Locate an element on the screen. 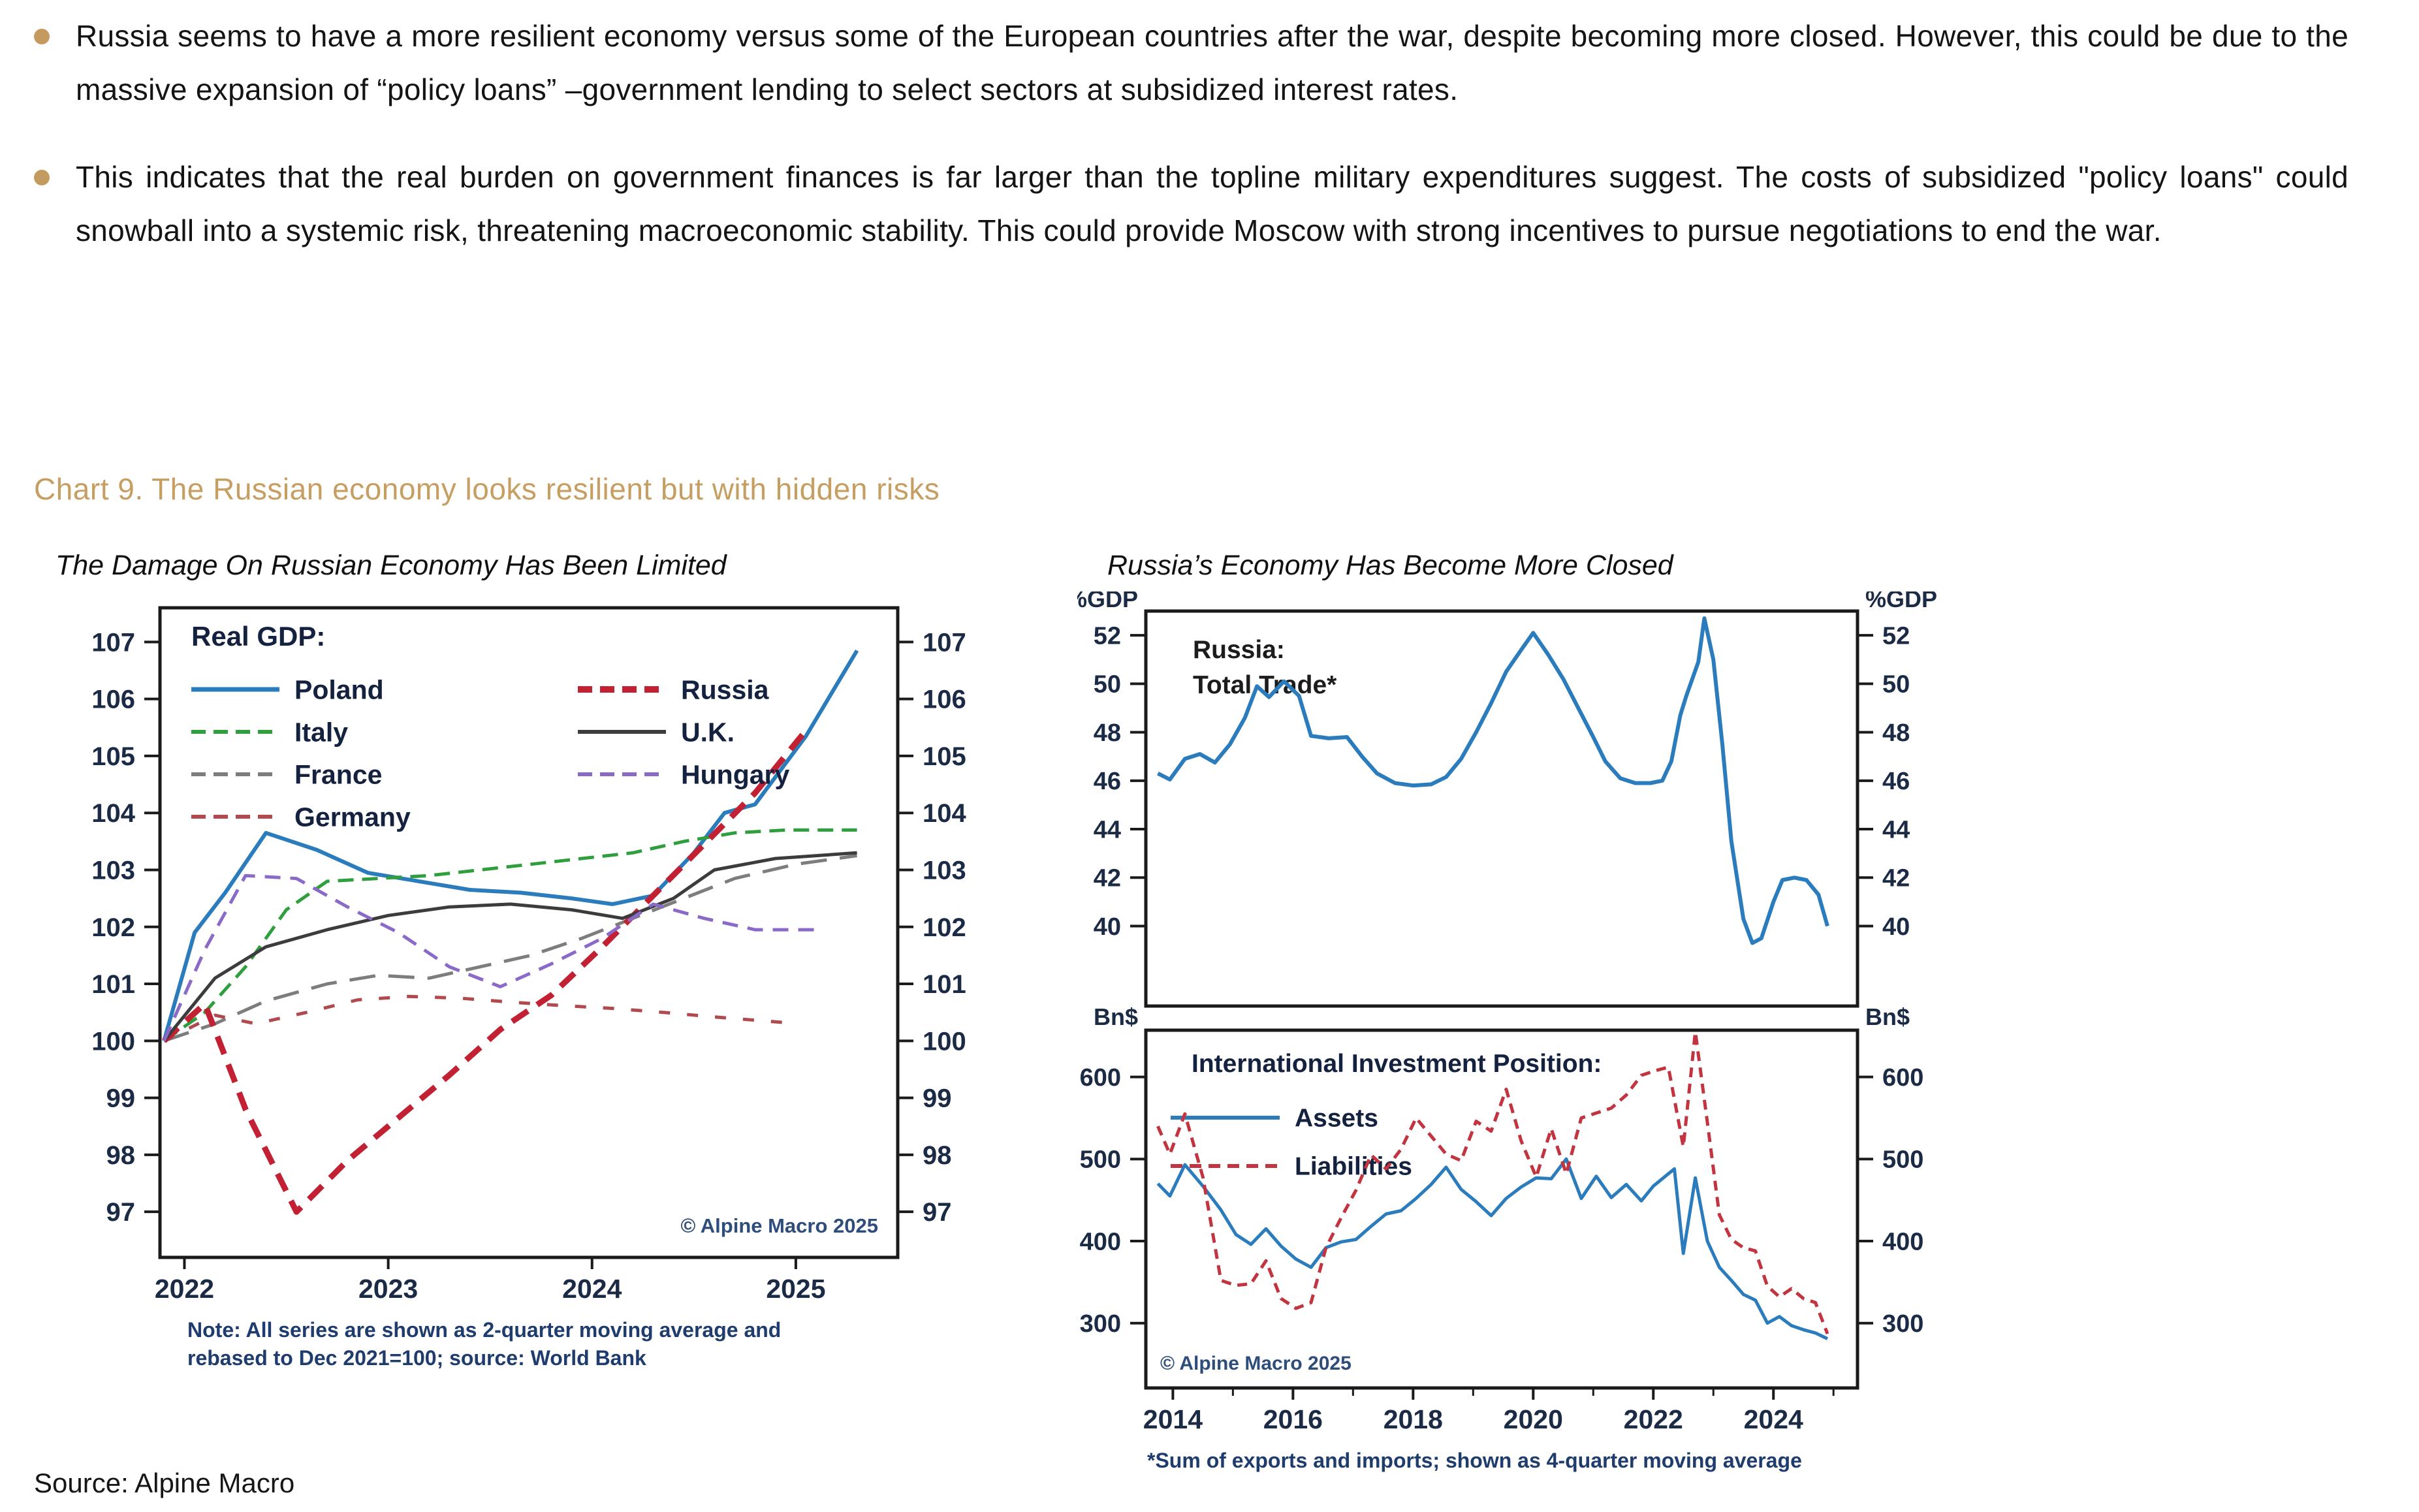 The image size is (2419, 1512). gdp-legend-label: Italy is located at coordinates (321, 732).